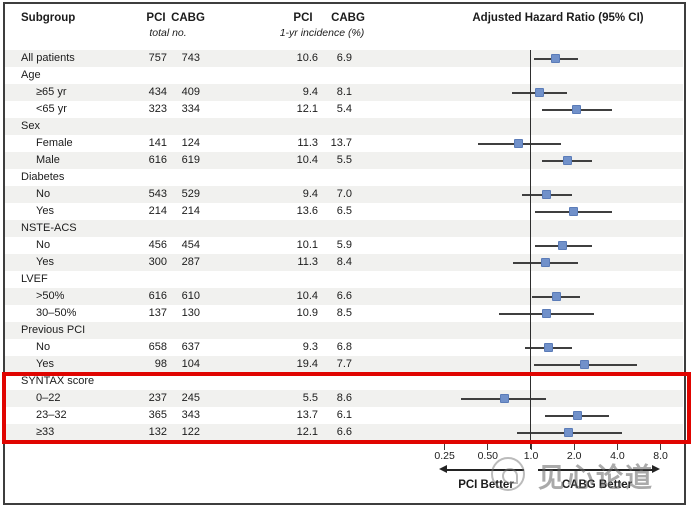  I want to click on cabg-incidence-value: 5.9, so click(344, 245).